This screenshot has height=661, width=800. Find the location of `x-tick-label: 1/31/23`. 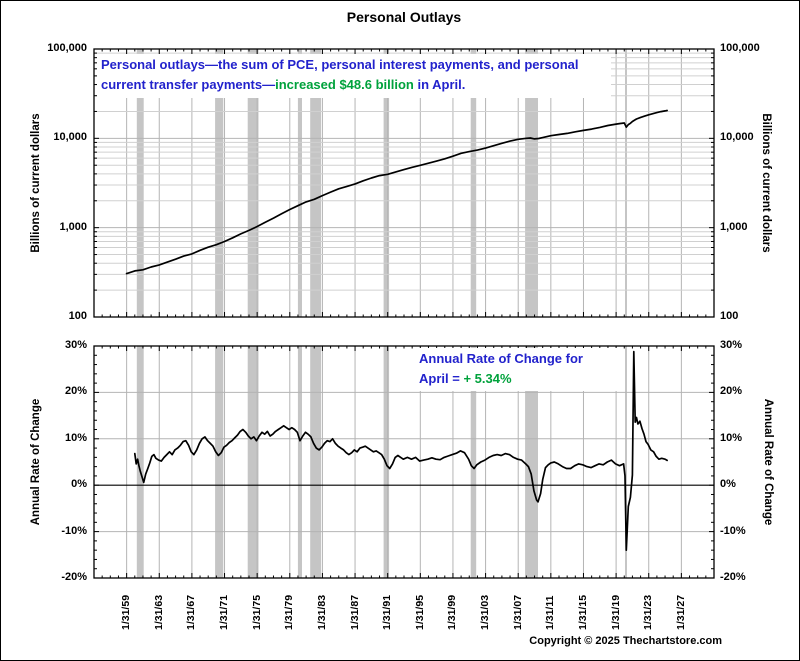

x-tick-label: 1/31/23 is located at coordinates (648, 612).